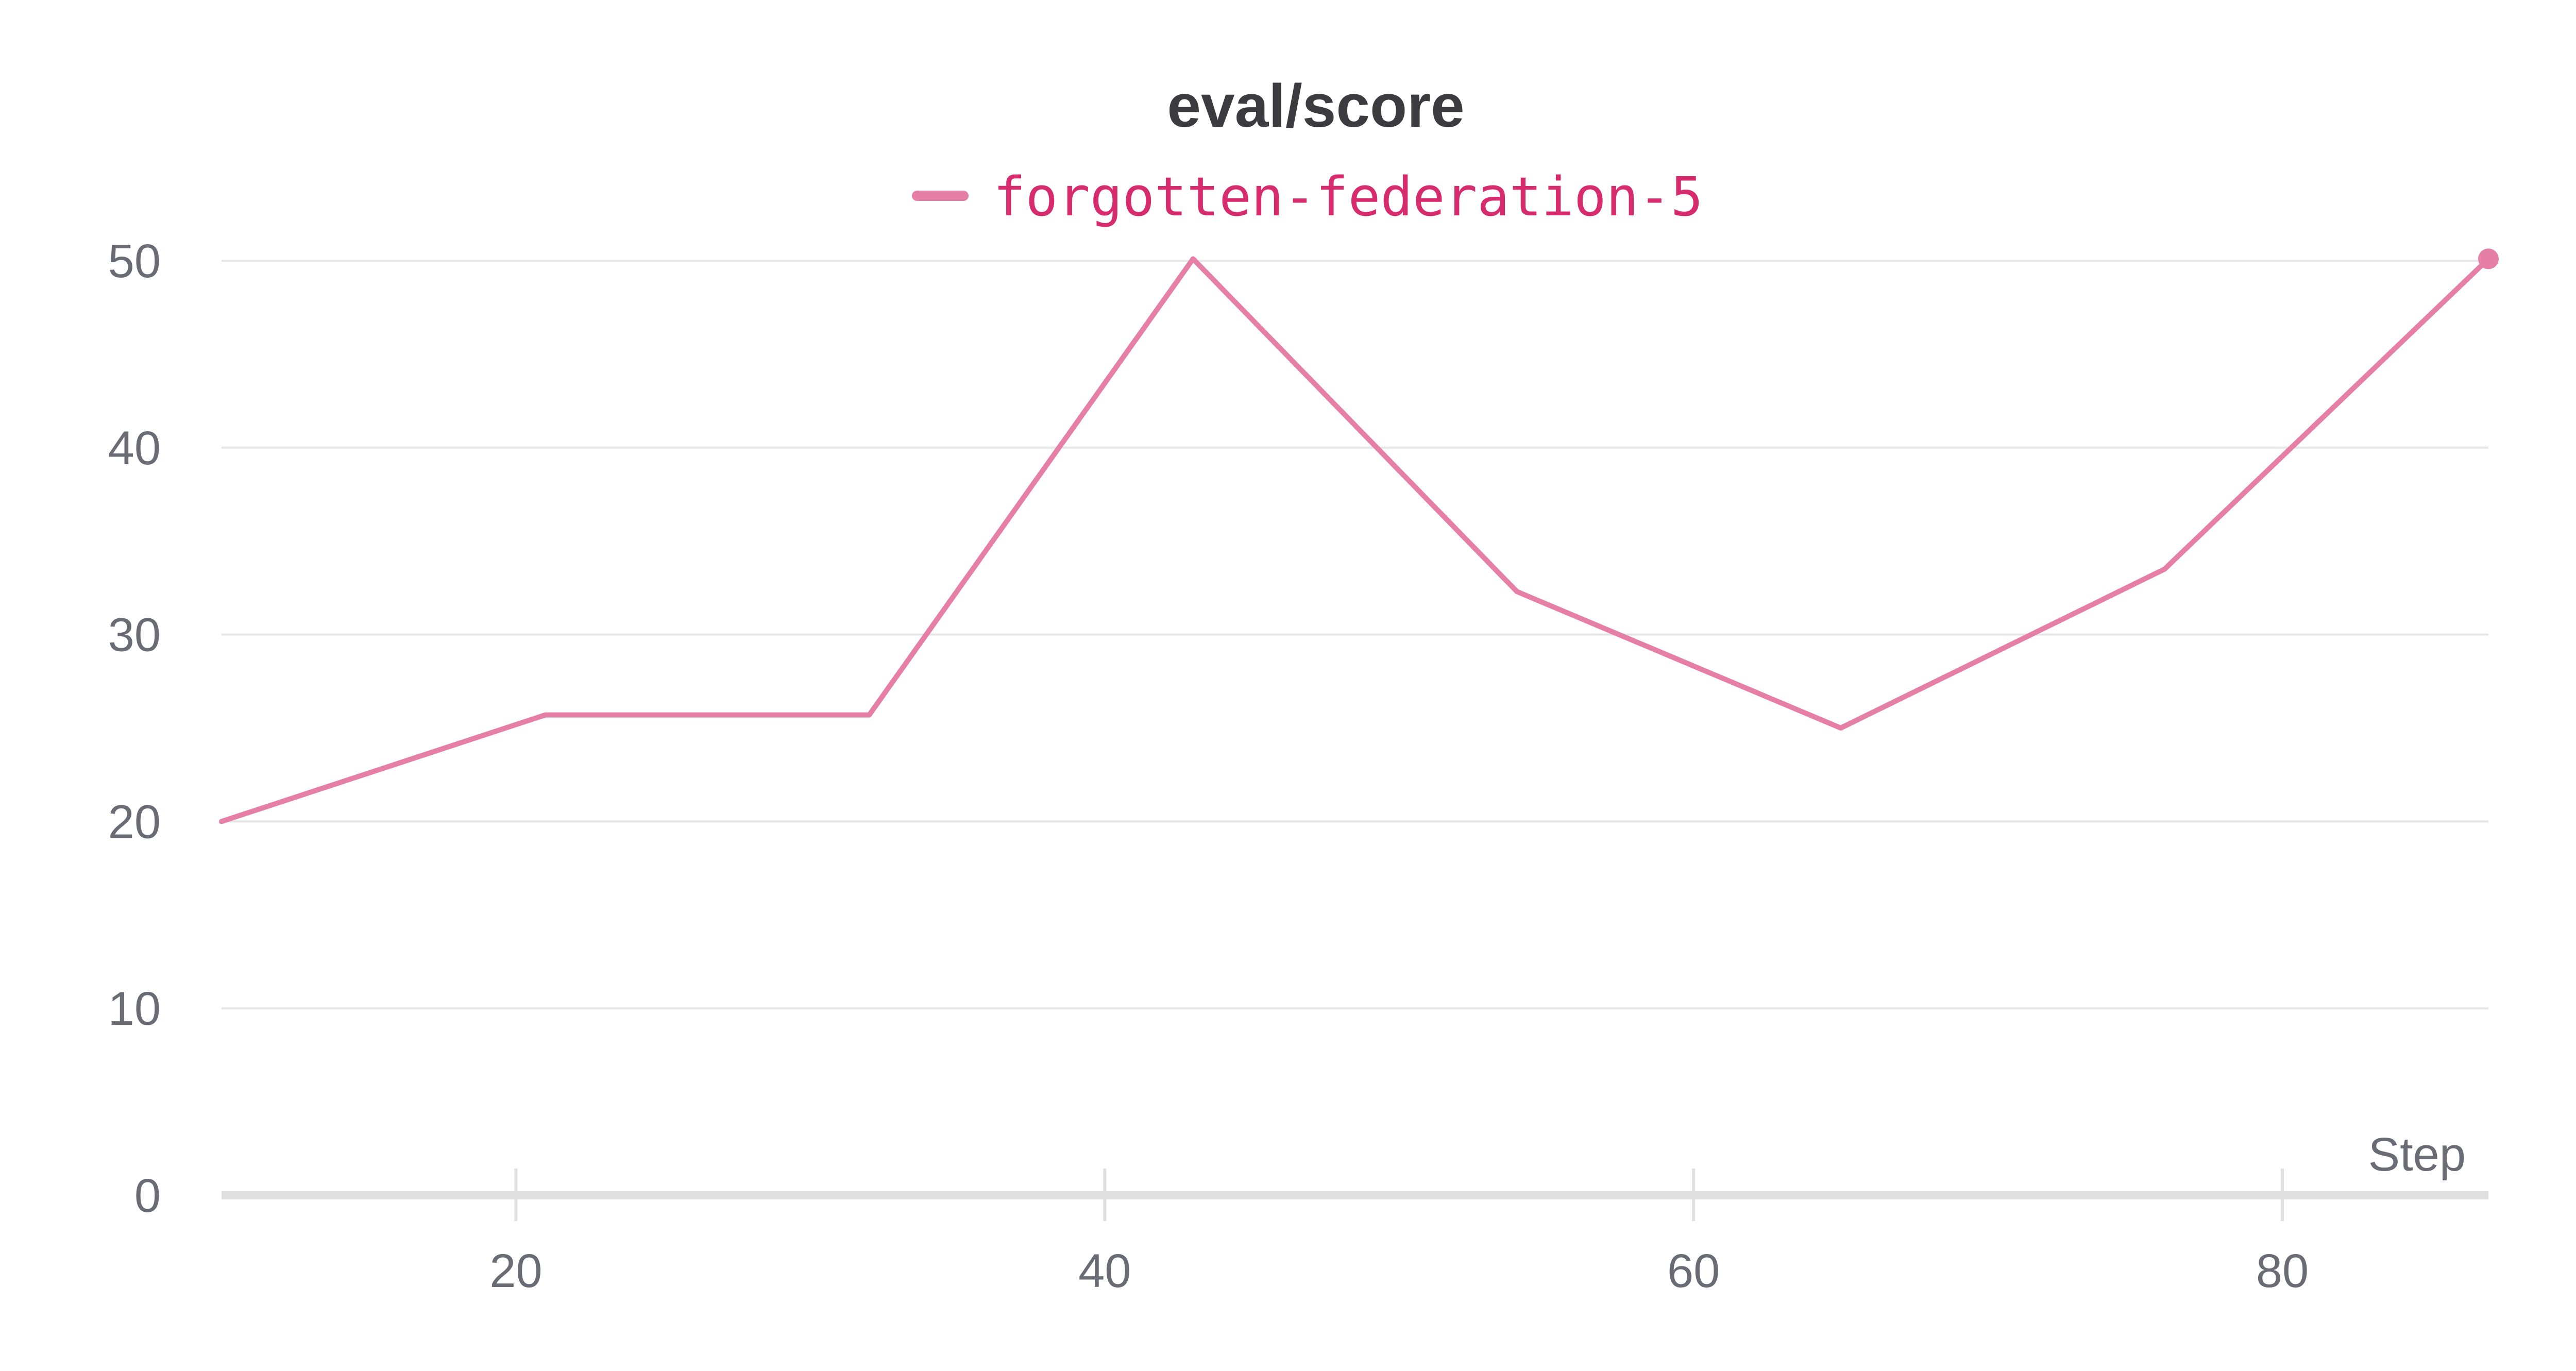  What do you see at coordinates (135, 449) in the screenshot?
I see `y-tick-label: 40` at bounding box center [135, 449].